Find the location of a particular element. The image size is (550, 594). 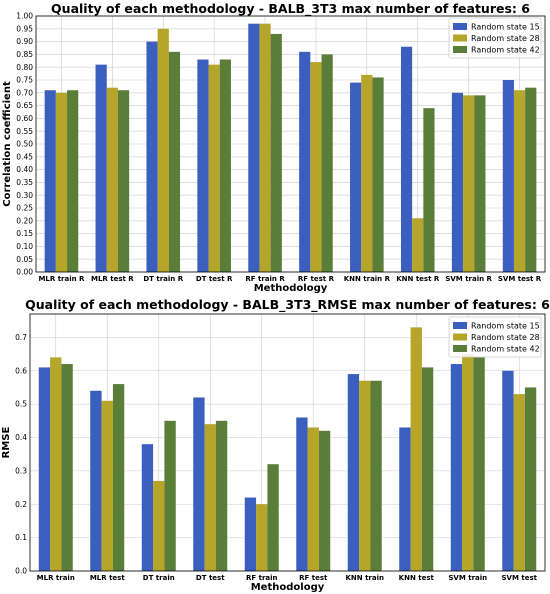

y-tick-label: 0.45 is located at coordinates (24, 156).